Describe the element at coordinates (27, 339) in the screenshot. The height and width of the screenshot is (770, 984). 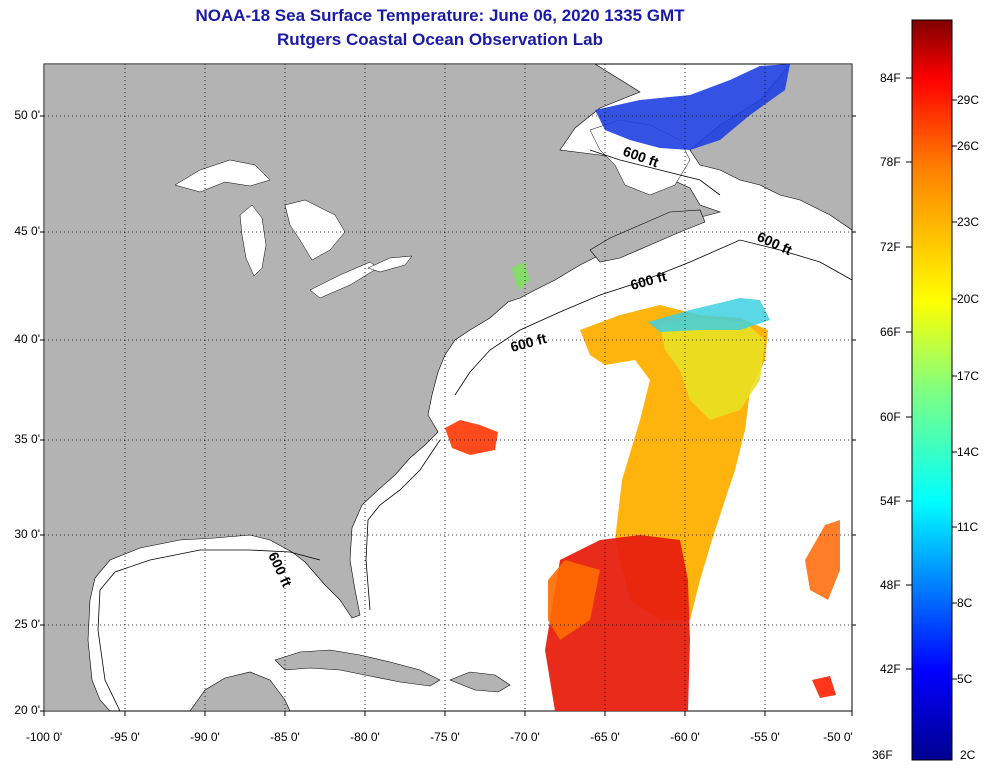
I see `lat-label-40: 40 0'` at that location.